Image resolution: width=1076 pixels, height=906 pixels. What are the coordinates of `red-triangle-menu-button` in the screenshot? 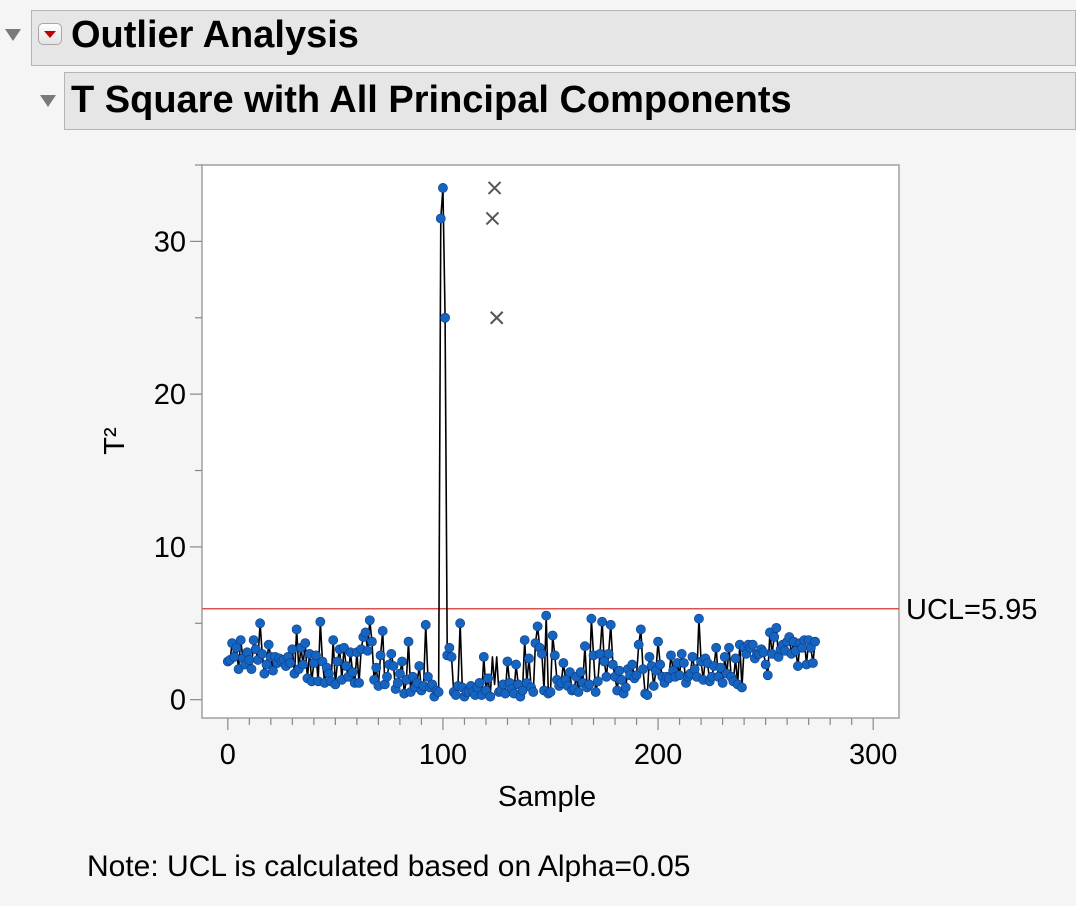 It's located at (50, 34).